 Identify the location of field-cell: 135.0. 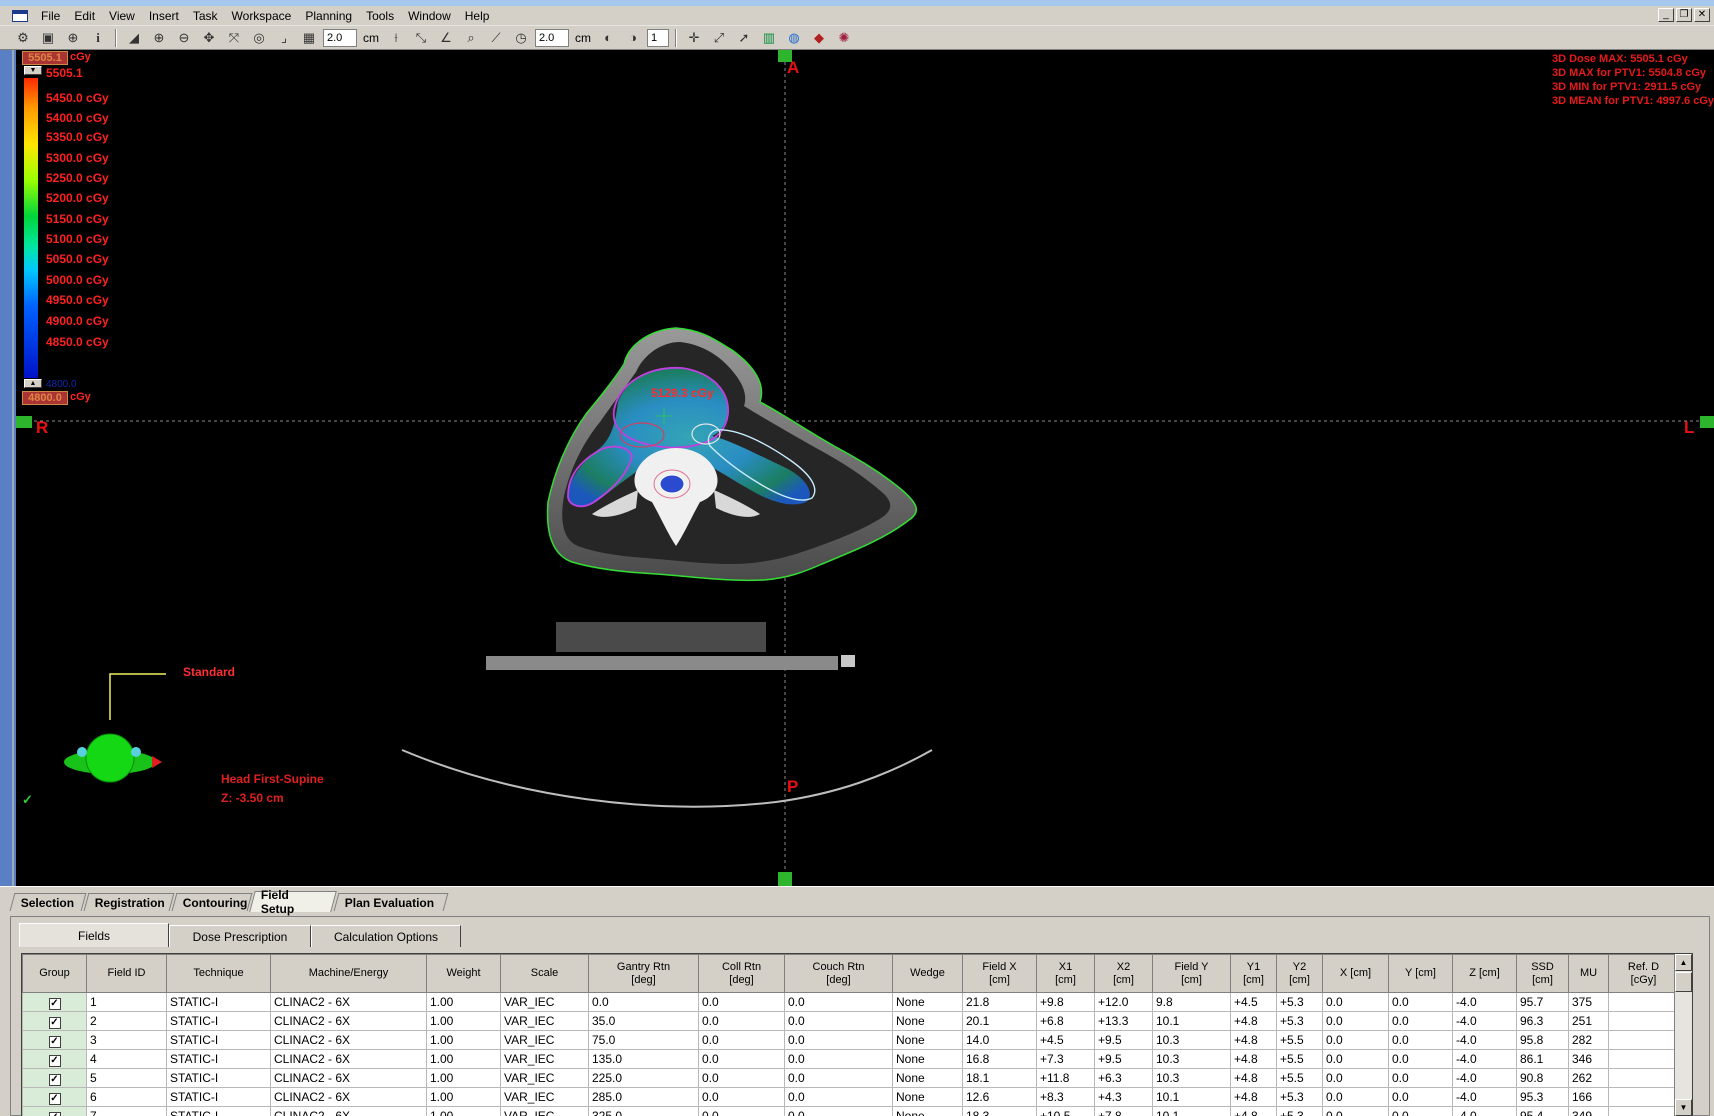
(643, 1059).